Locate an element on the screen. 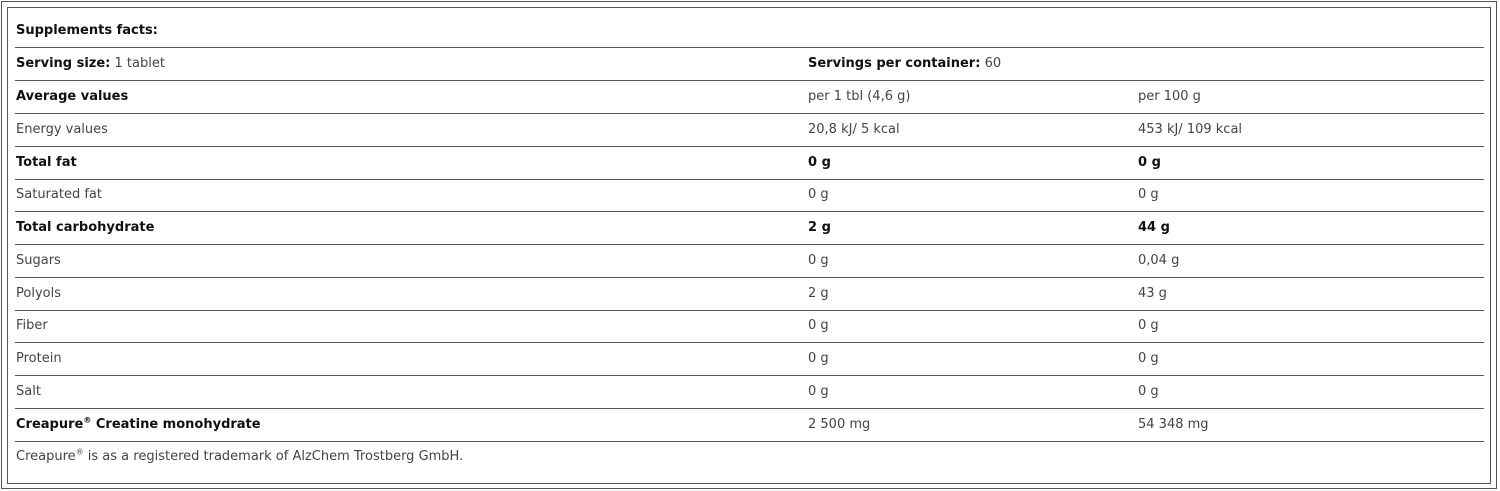 This screenshot has width=1500, height=491. nutrient-name: Salt is located at coordinates (28, 391).